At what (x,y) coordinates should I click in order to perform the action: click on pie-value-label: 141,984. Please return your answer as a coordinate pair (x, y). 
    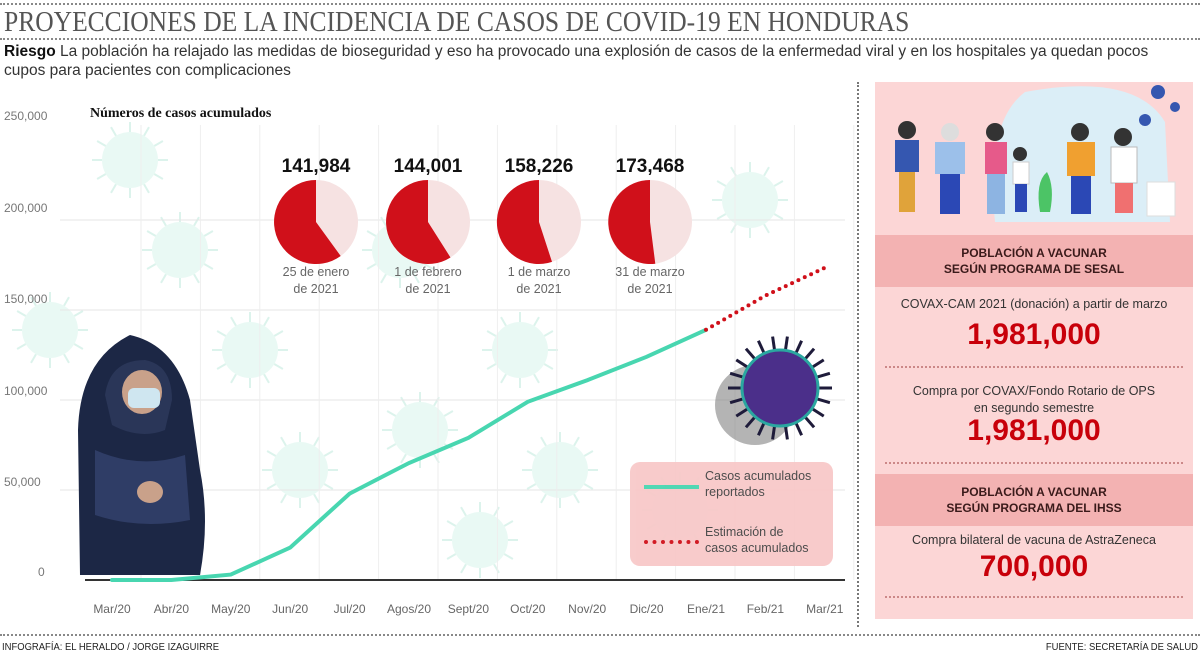
    Looking at the image, I should click on (316, 166).